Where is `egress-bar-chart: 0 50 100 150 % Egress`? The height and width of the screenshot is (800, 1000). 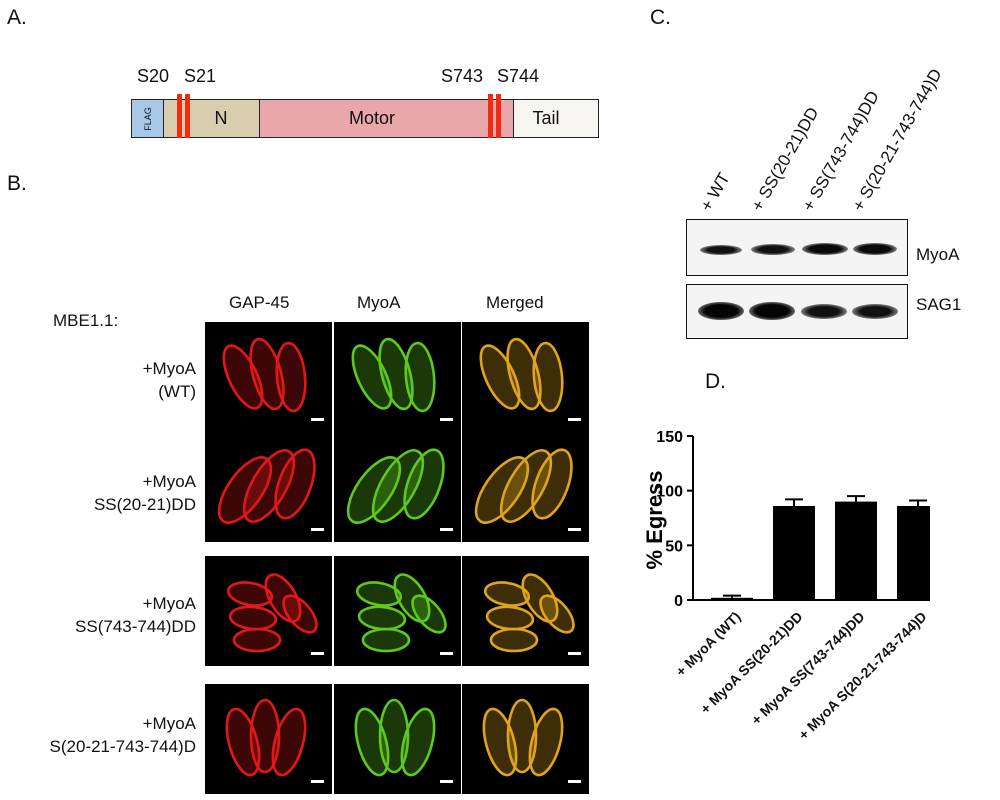 egress-bar-chart: 0 50 100 150 % Egress is located at coordinates (786, 519).